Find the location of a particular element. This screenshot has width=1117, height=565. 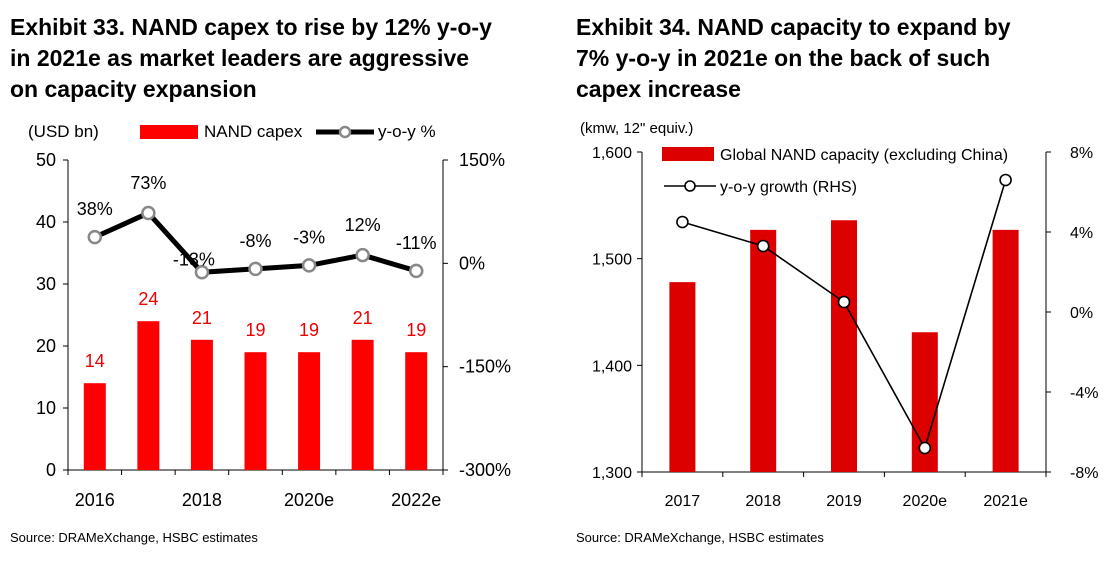

exhibit-34-title-line: capex increase is located at coordinates (658, 89).